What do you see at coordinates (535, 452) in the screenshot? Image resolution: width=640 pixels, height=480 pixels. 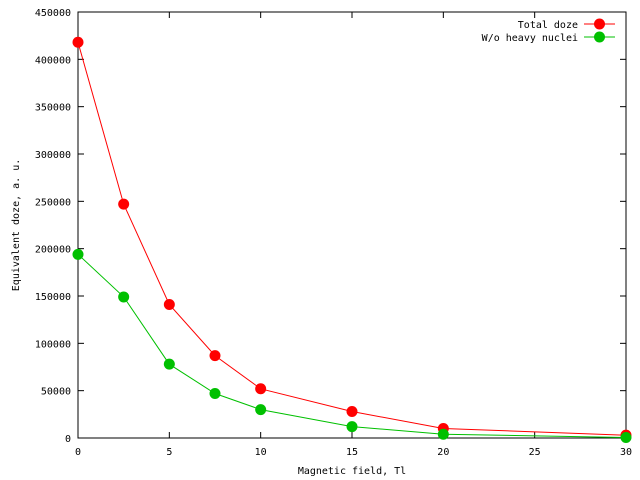 I see `x-tick-label: 25` at bounding box center [535, 452].